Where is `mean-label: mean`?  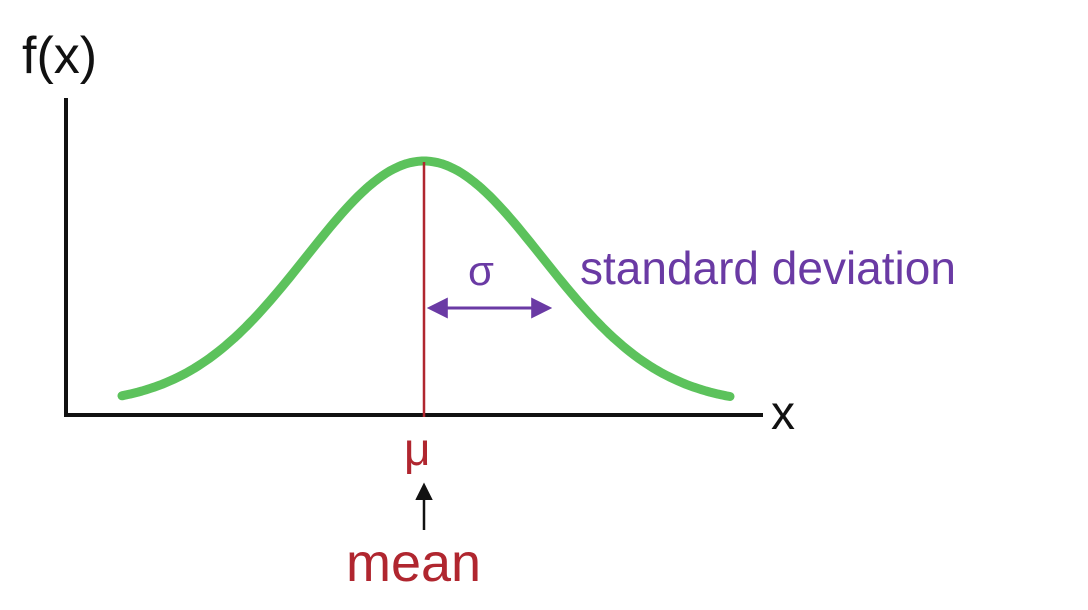 mean-label: mean is located at coordinates (414, 563).